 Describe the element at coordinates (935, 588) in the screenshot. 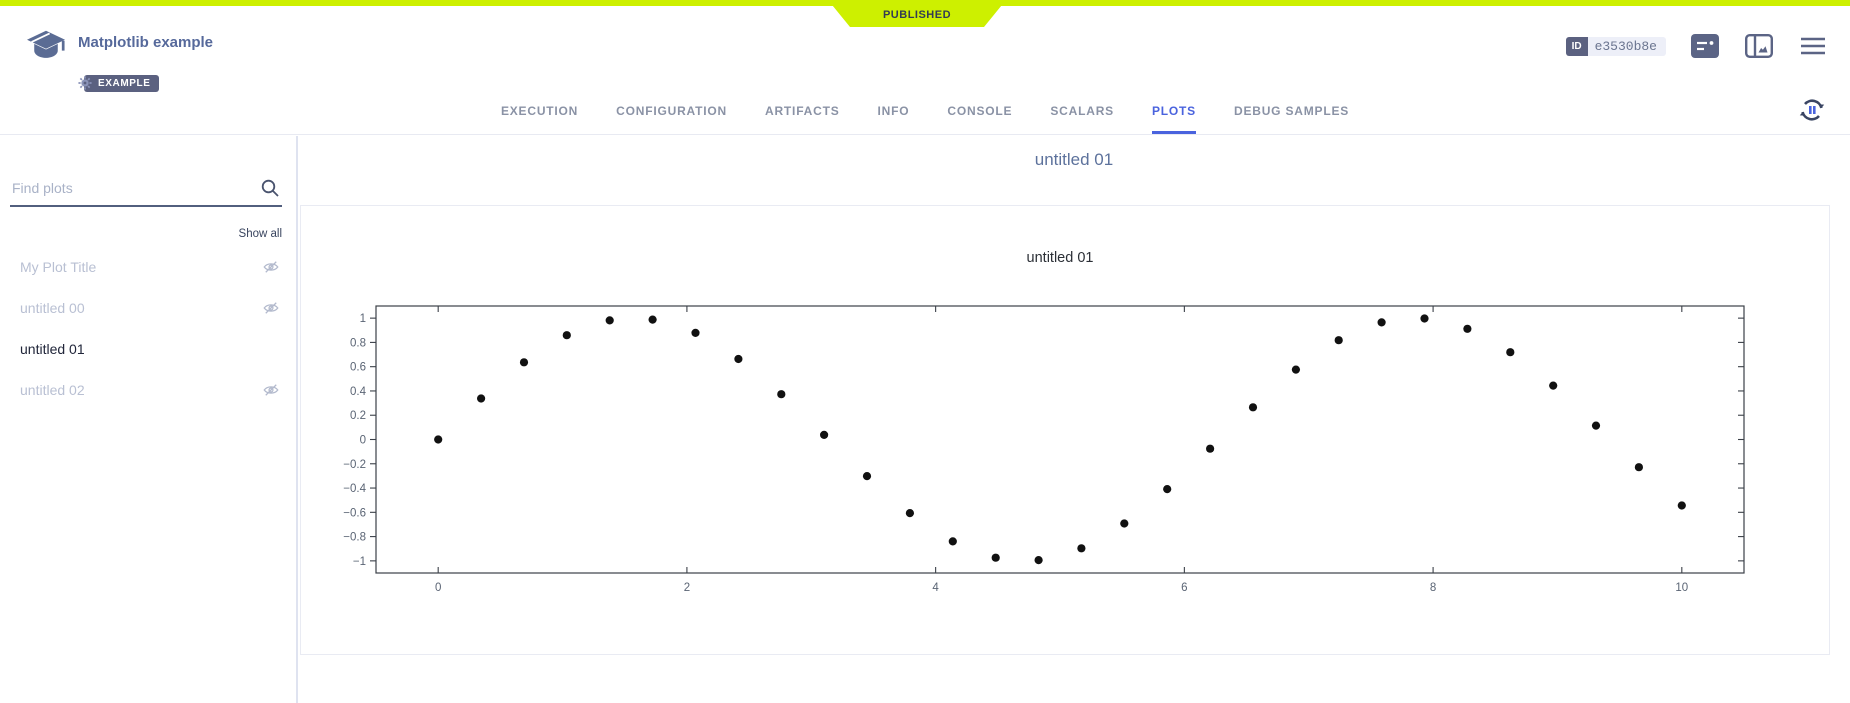

I see `svg-text: 4` at that location.